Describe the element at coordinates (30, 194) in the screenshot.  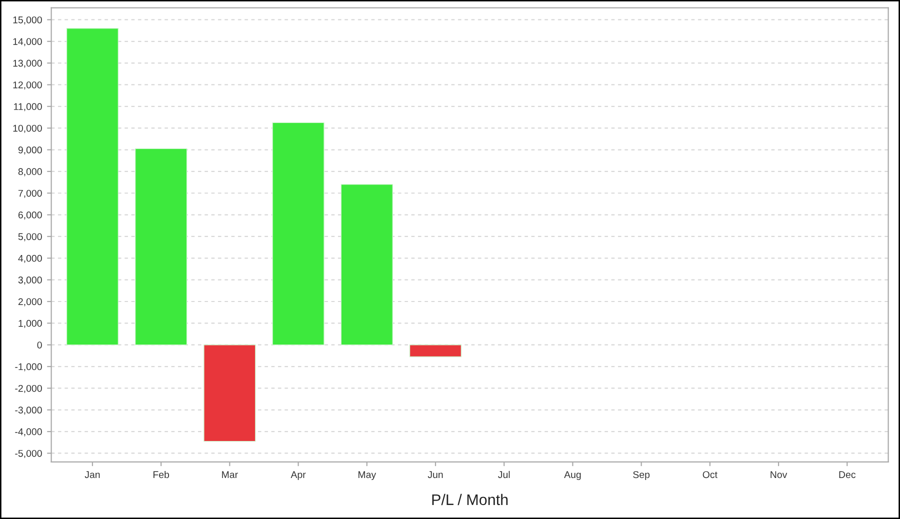
I see `y-tick-label: 7,000` at that location.